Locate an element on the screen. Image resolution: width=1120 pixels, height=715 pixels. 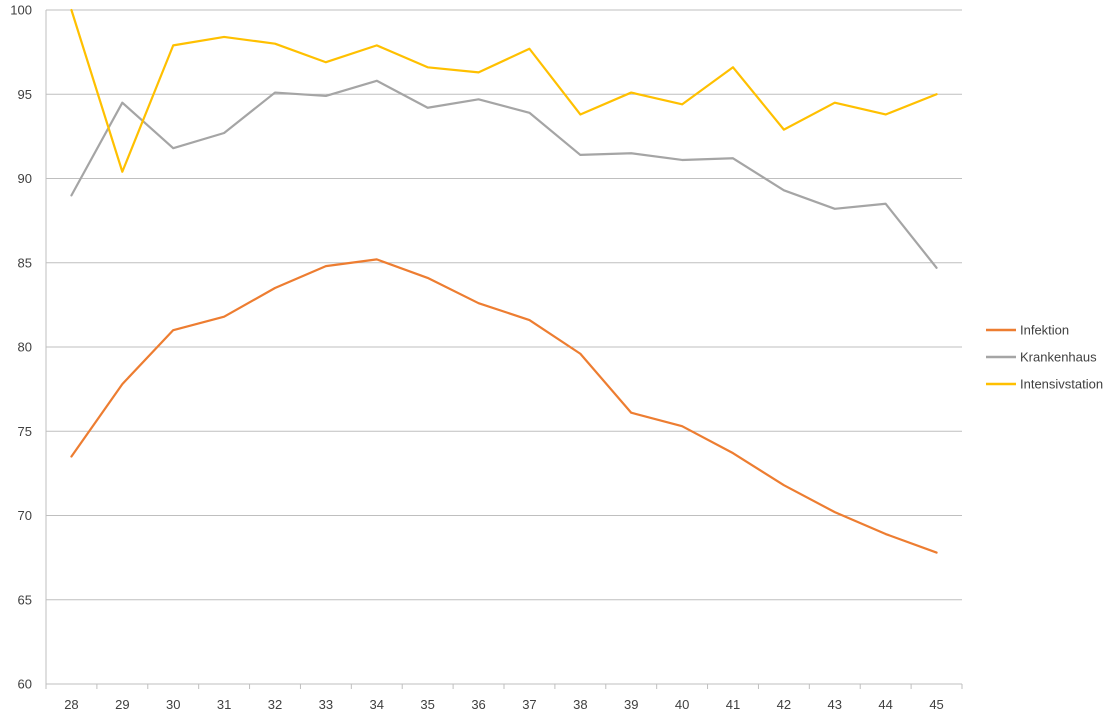
y-tick-label: 95 is located at coordinates (25, 94).